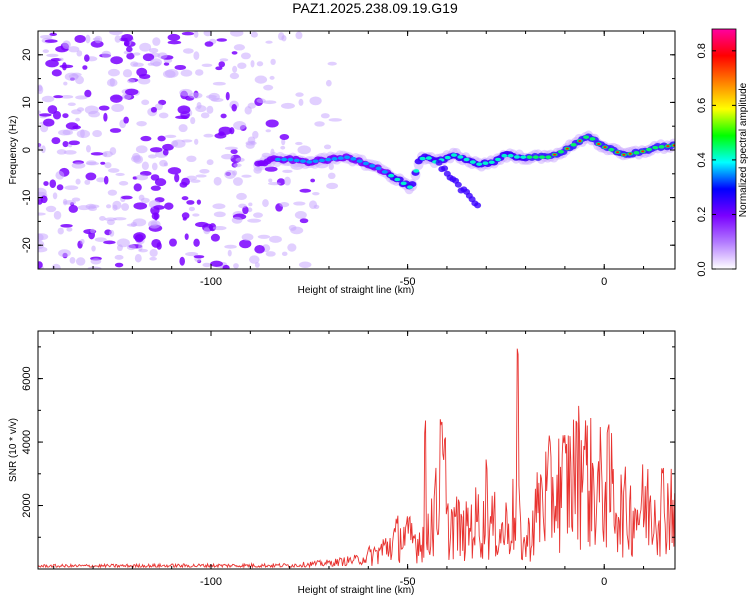 Image resolution: width=750 pixels, height=600 pixels. What do you see at coordinates (13, 150) in the screenshot?
I see `spectrogram-ylabel: Frequency (Hz)` at bounding box center [13, 150].